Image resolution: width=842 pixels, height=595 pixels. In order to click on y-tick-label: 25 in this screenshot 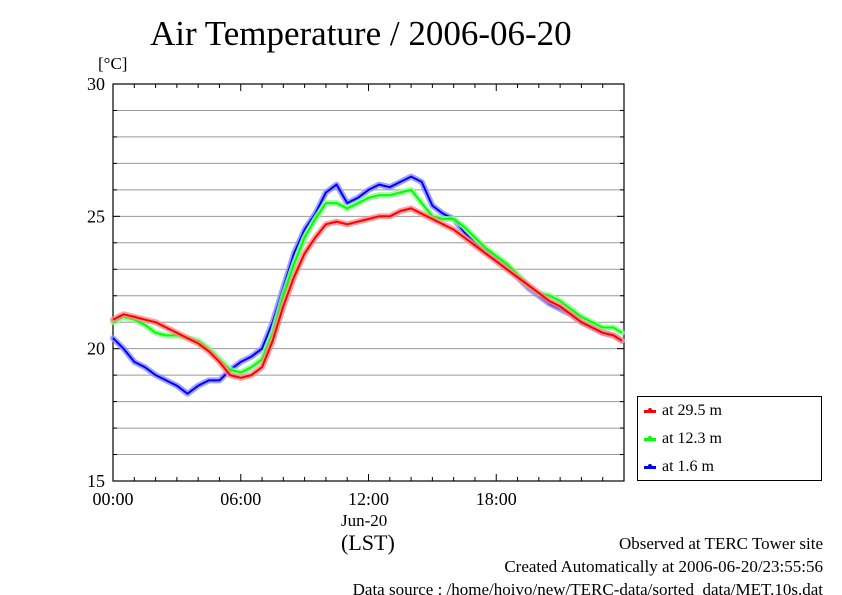, I will do `click(96, 216)`.